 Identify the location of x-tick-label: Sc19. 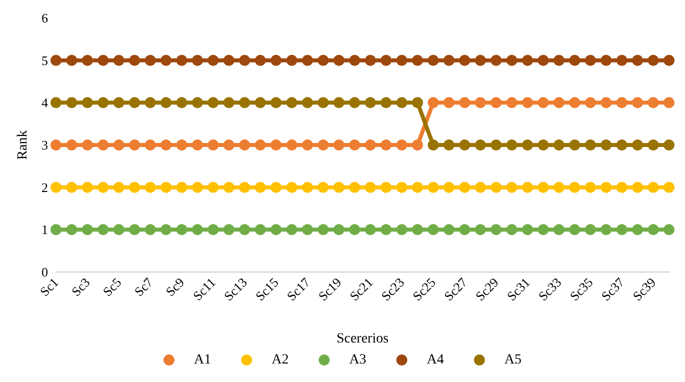
(329, 289).